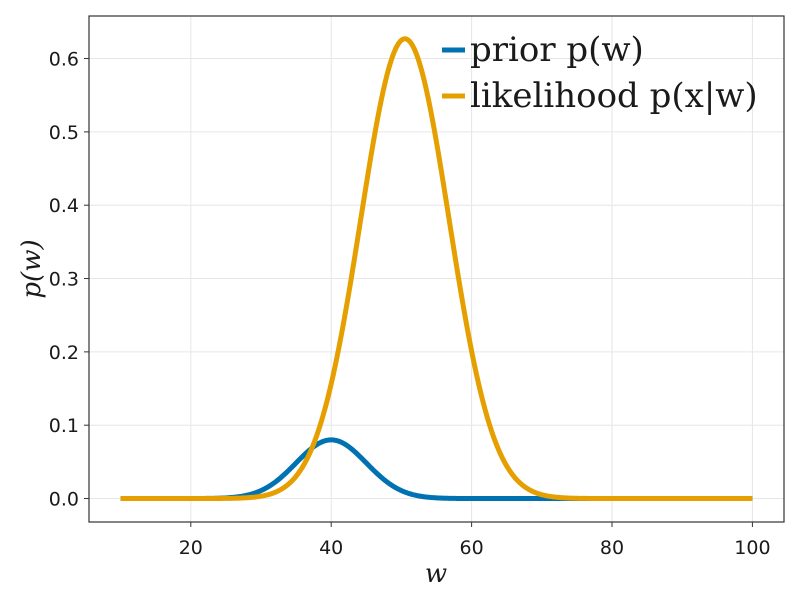 Image resolution: width=800 pixels, height=600 pixels. I want to click on x-tick-label: 40, so click(331, 548).